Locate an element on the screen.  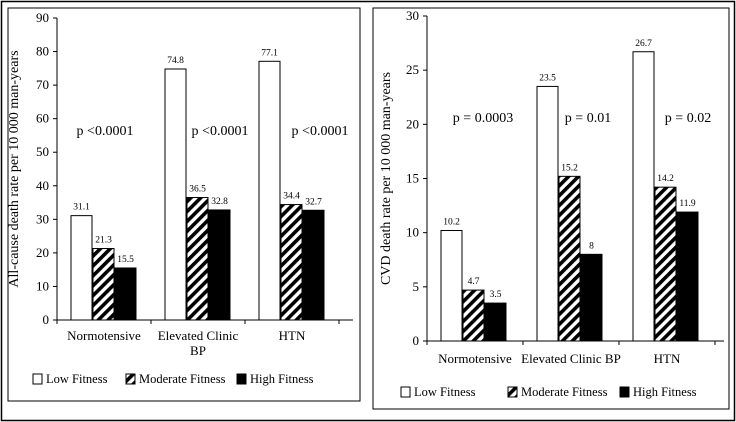
bar-value-label: 15.5 is located at coordinates (125, 260).